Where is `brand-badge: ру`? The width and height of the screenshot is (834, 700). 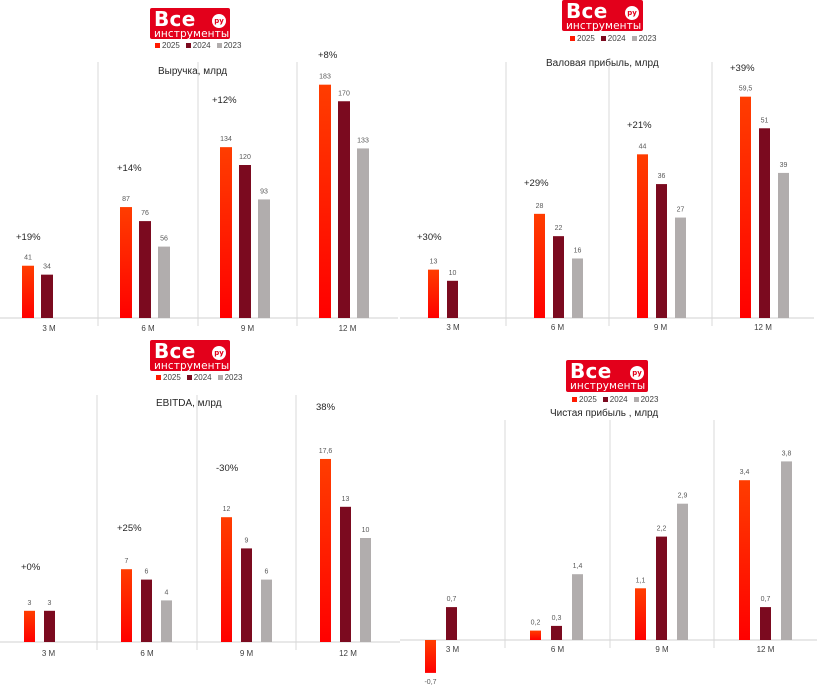
brand-badge: ру is located at coordinates (219, 21).